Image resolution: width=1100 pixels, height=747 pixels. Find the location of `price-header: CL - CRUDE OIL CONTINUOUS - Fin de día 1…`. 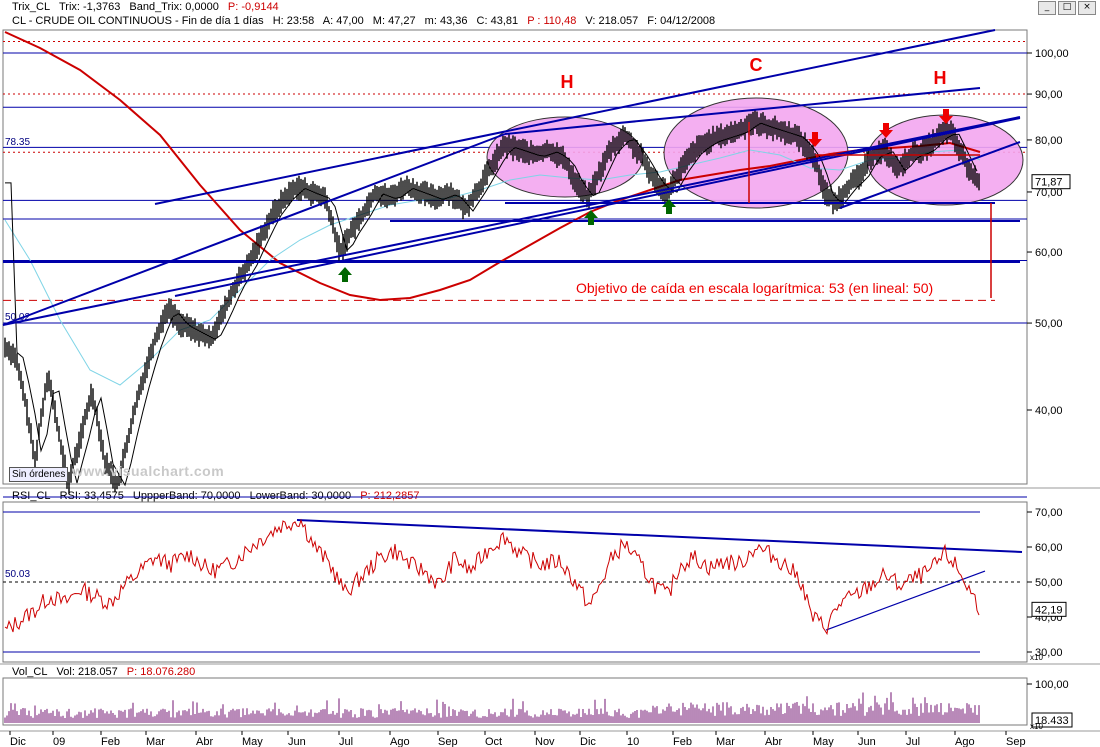

price-header: CL - CRUDE OIL CONTINUOUS - Fin de día 1… is located at coordinates (366, 21).